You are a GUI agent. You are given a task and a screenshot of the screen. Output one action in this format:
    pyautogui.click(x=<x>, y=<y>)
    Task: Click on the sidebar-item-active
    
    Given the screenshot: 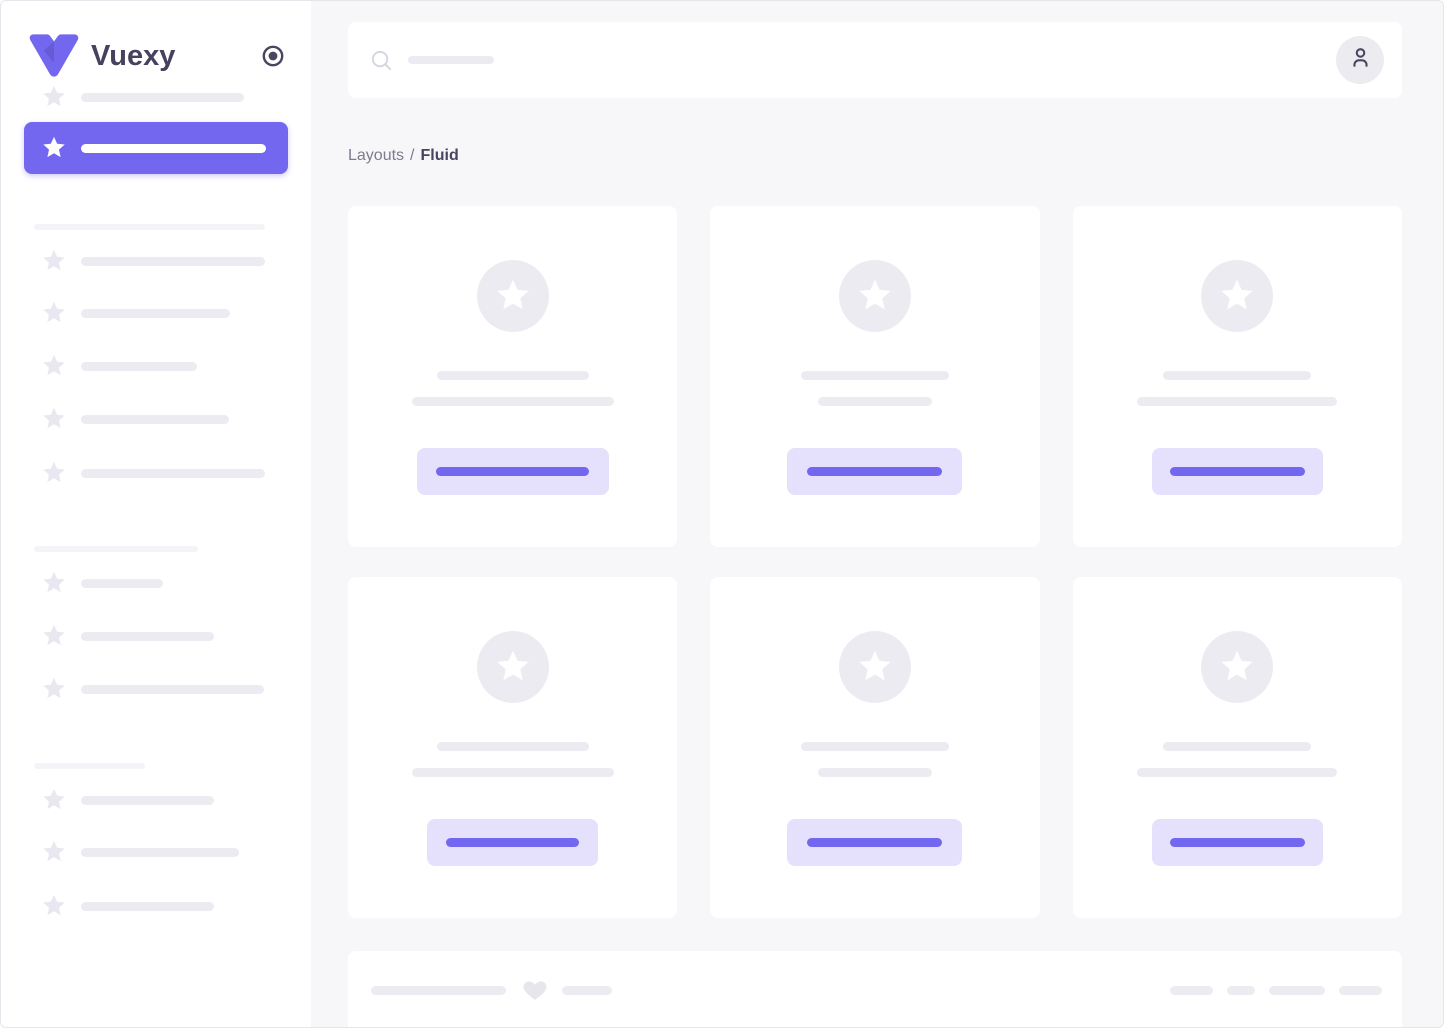 What is the action you would take?
    pyautogui.click(x=156, y=148)
    